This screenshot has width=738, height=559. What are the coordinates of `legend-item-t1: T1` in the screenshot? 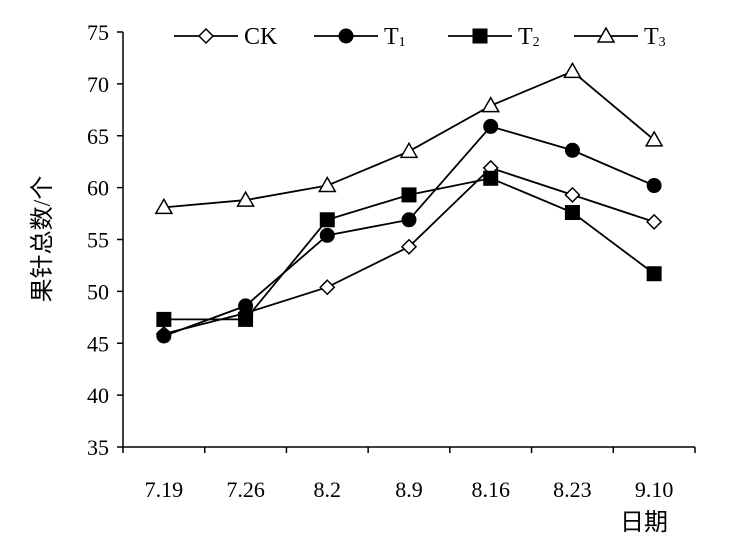 It's located at (360, 37).